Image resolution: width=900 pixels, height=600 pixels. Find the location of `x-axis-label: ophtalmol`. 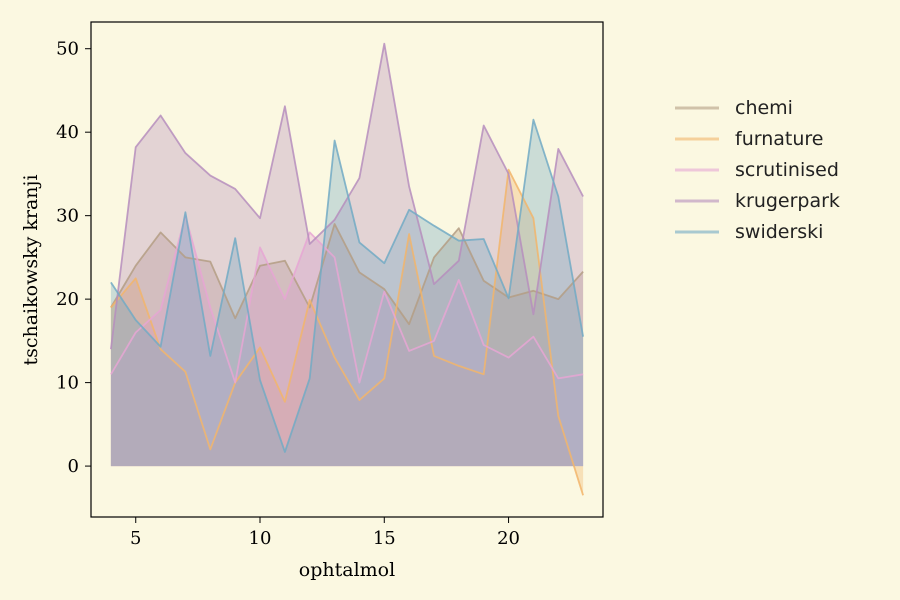

x-axis-label: ophtalmol is located at coordinates (347, 570).